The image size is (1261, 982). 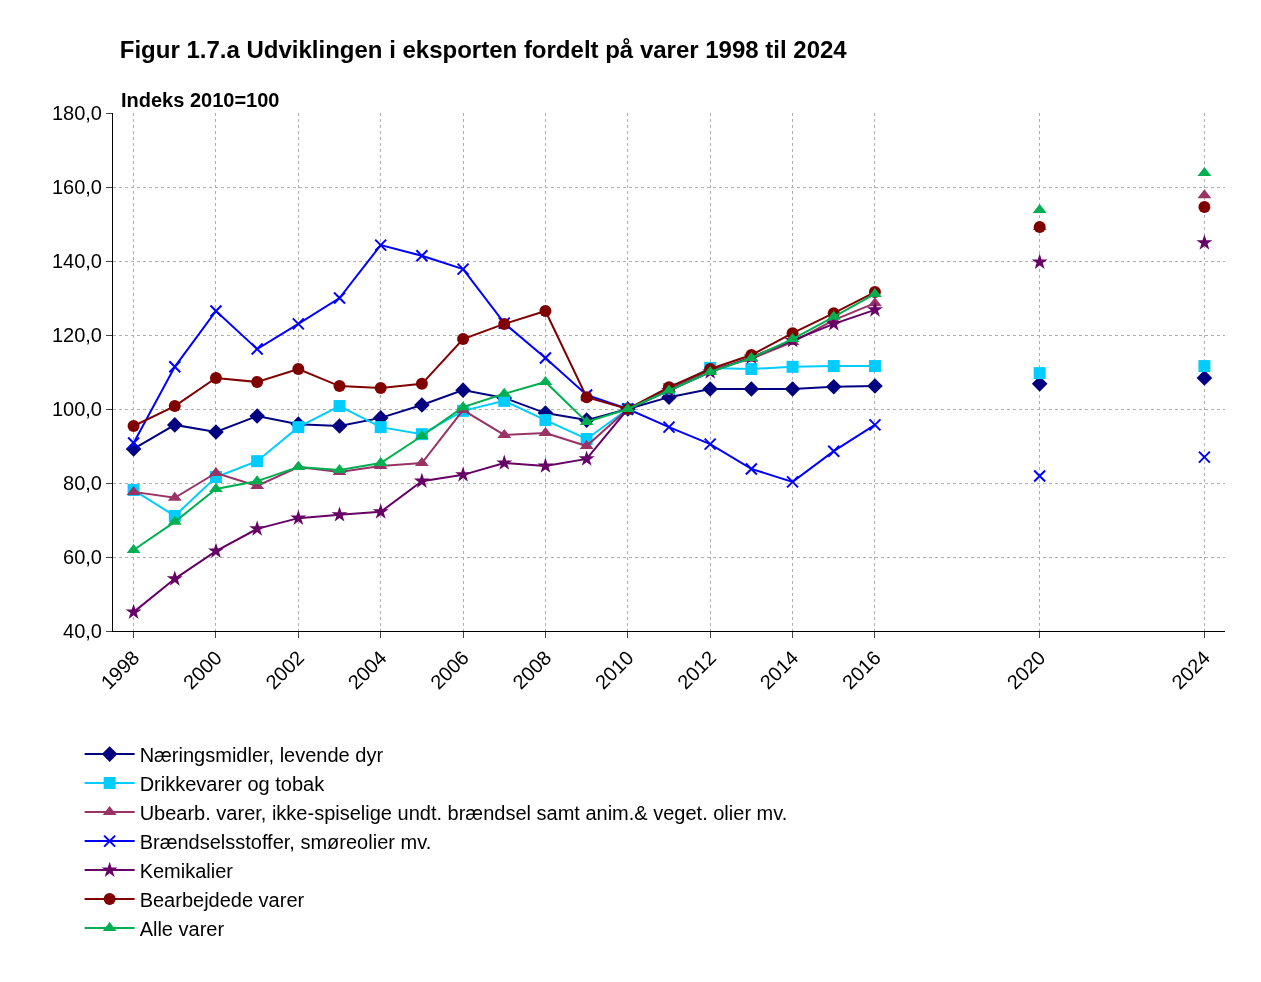 I want to click on legend-label: Kemikalier, so click(x=186, y=870).